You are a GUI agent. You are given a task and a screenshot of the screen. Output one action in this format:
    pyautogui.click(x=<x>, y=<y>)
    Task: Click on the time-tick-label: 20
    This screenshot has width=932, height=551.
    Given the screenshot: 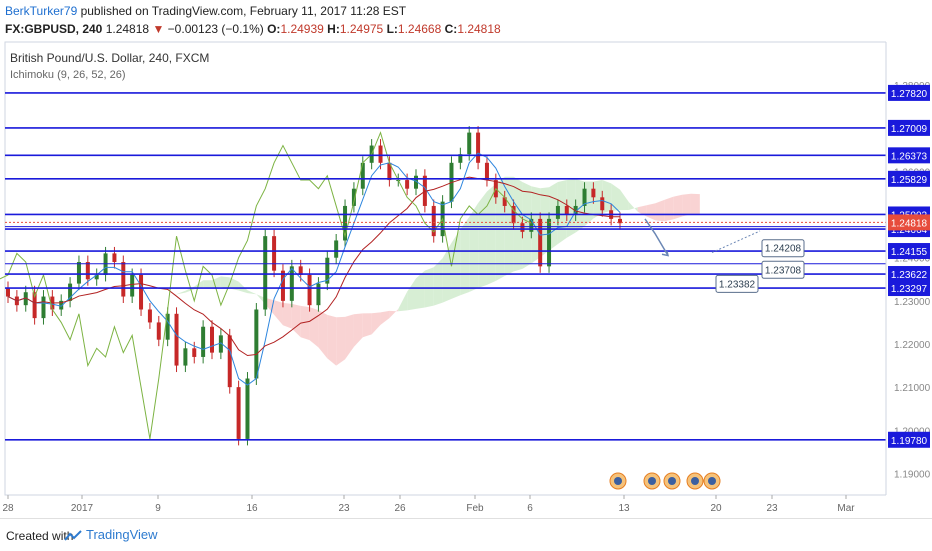 What is the action you would take?
    pyautogui.click(x=716, y=508)
    